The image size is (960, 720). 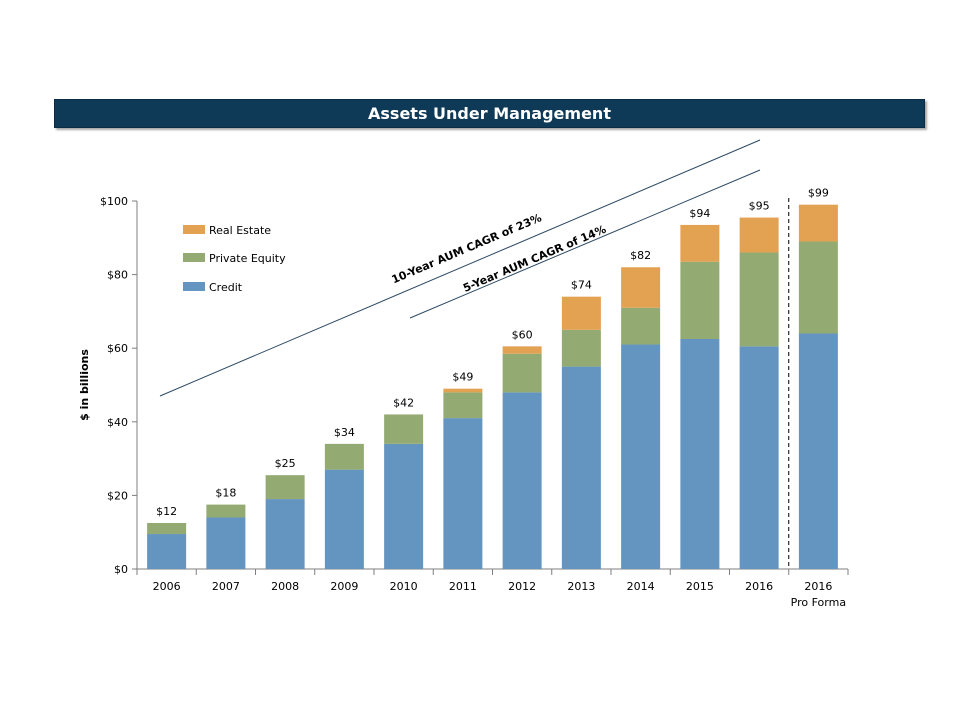 I want to click on chart-title: Assets Under Management, so click(x=489, y=113).